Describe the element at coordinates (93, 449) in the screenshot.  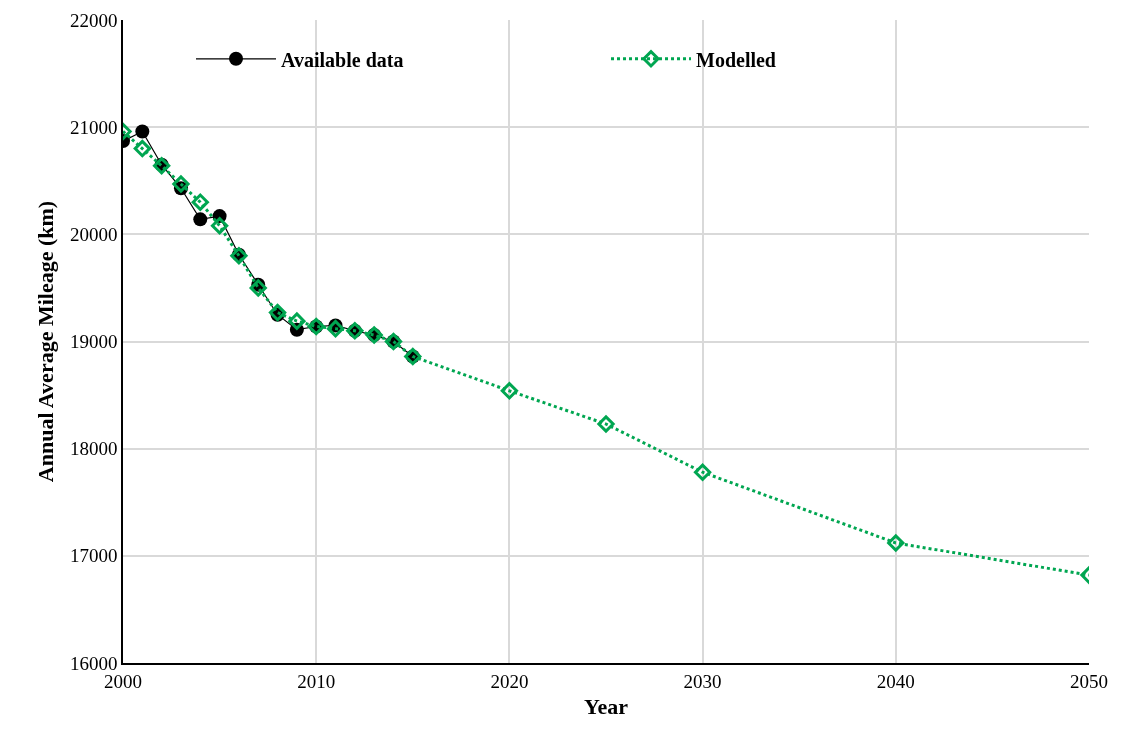
I see `y-tick-label: 18000` at that location.